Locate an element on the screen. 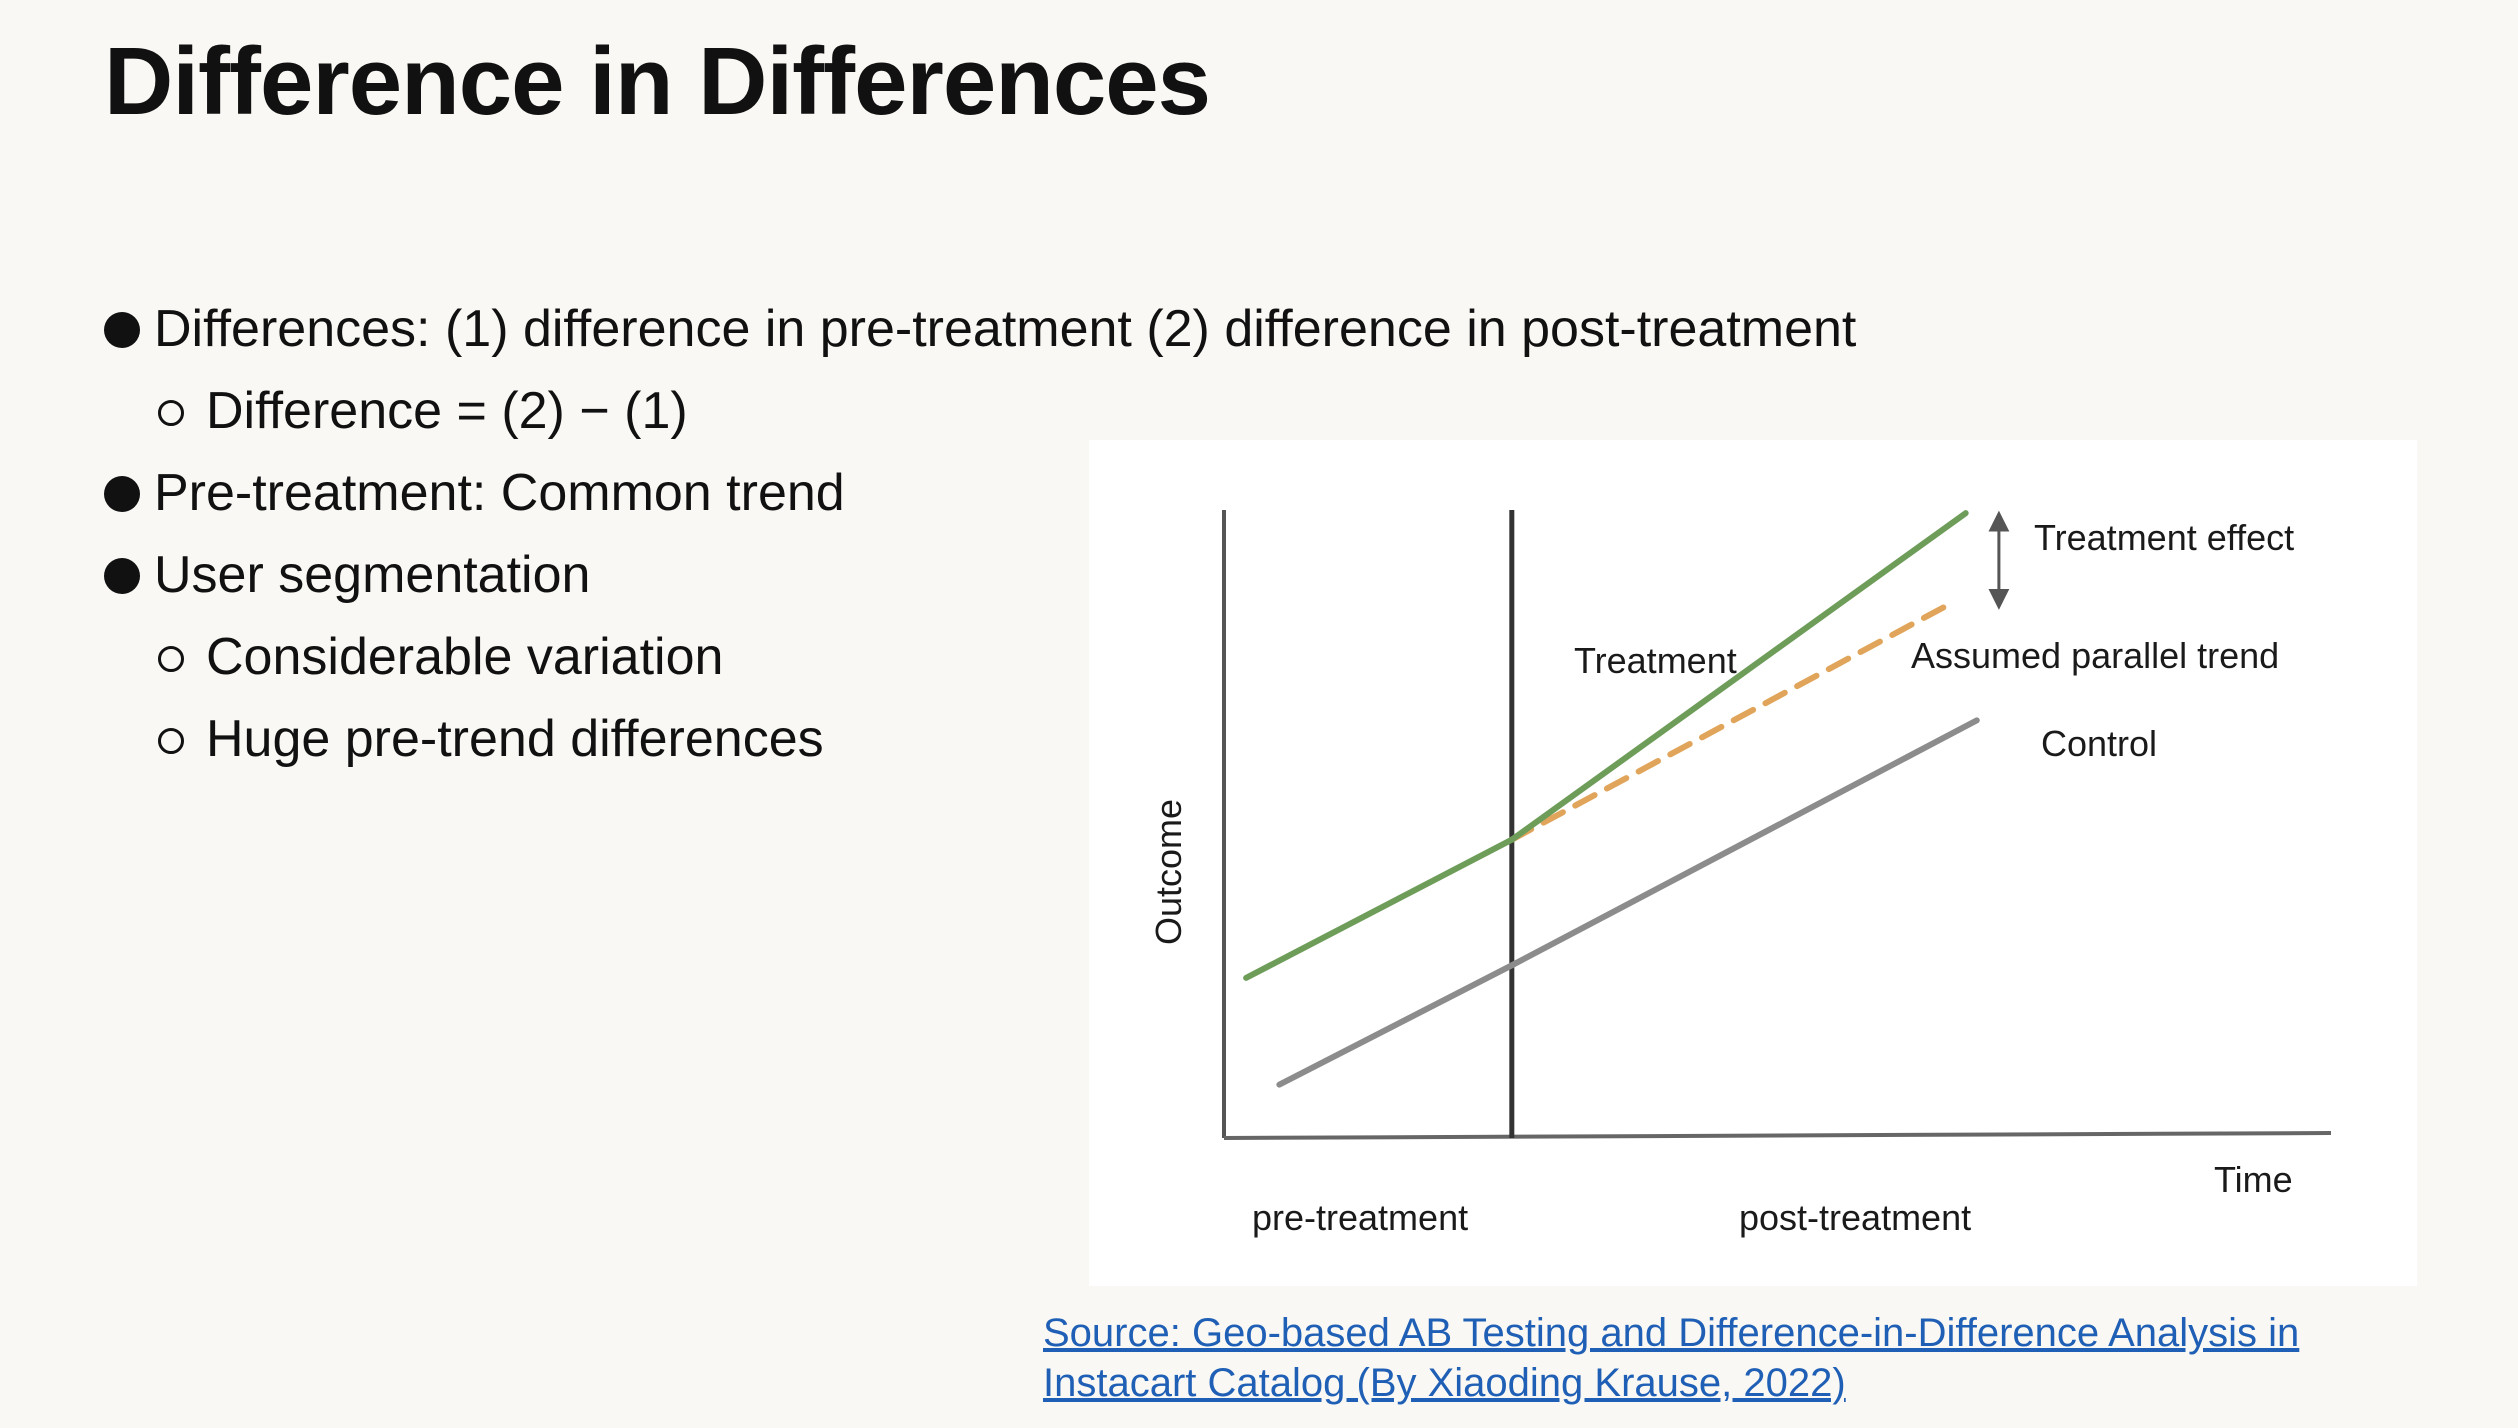  x-axis-label: Time is located at coordinates (2253, 1179).